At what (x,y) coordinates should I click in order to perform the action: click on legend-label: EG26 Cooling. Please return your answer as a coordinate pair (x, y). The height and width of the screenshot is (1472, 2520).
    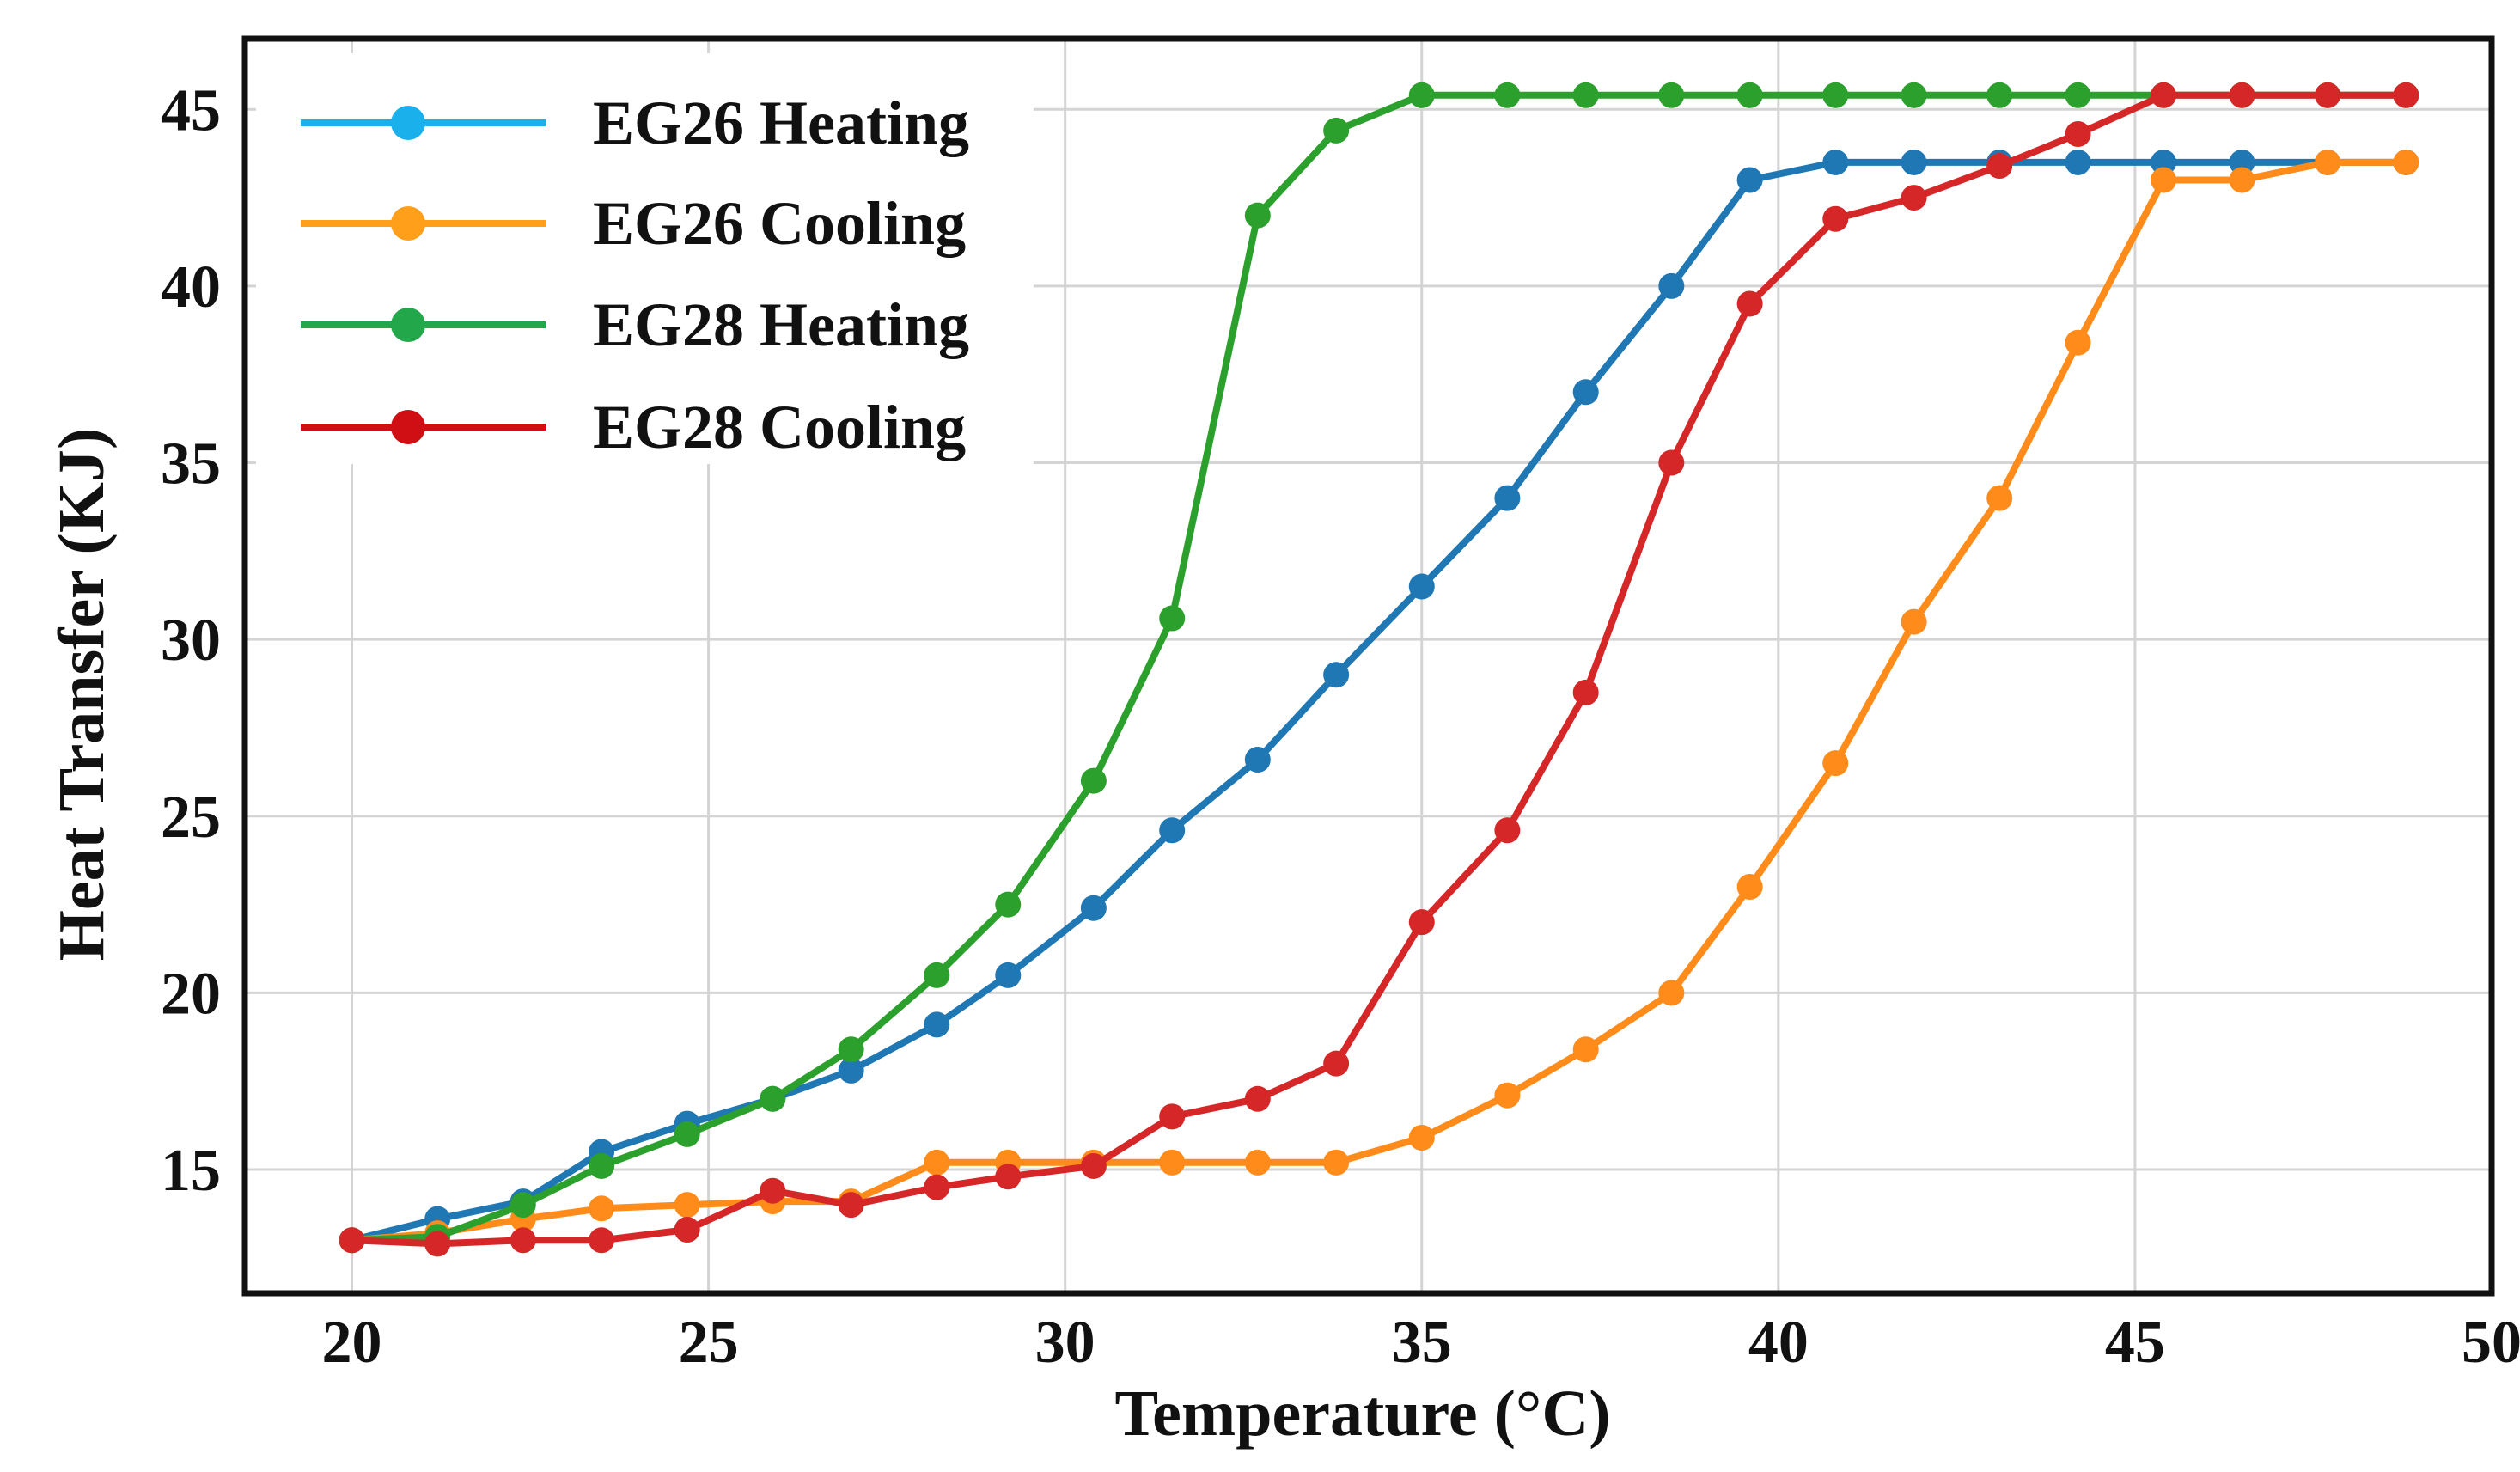
    Looking at the image, I should click on (779, 224).